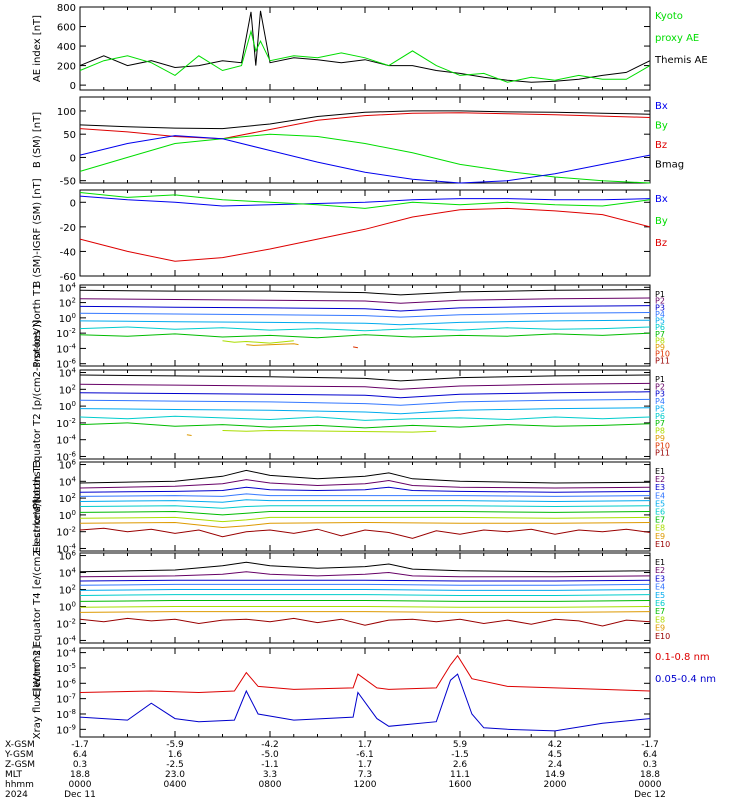 Image resolution: width=750 pixels, height=804 pixels. I want to click on y-tick-label: 10⁻⁹, so click(66, 729).